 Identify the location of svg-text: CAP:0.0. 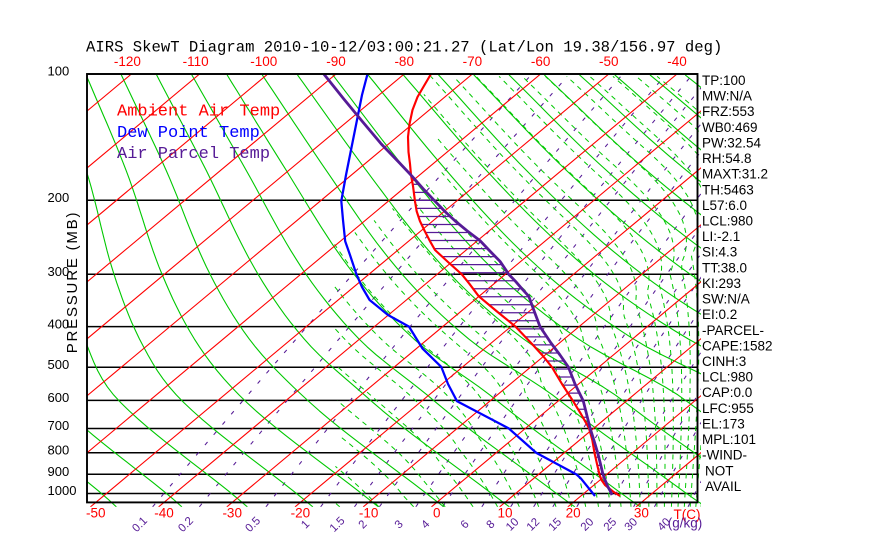
(727, 392).